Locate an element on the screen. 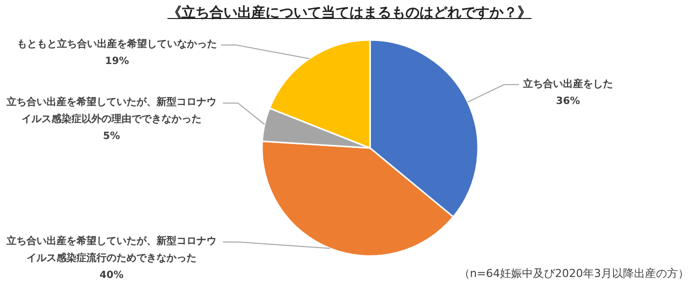 The height and width of the screenshot is (289, 699). slice-label: 立ち合い出産を希望していたが、新型コロナウイルス感染症以外の理由でできなかった is located at coordinates (111, 111).